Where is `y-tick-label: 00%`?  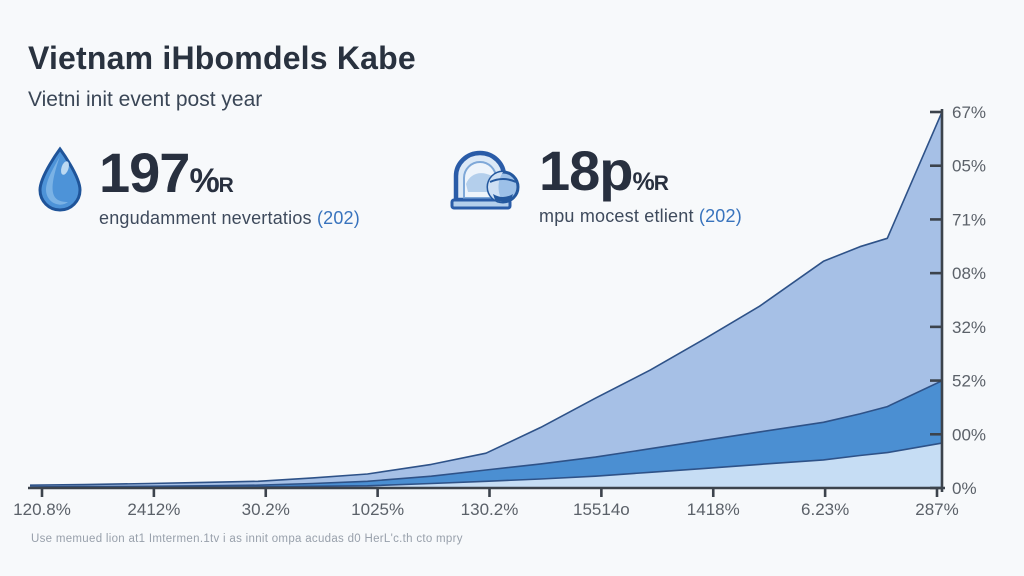 y-tick-label: 00% is located at coordinates (969, 434).